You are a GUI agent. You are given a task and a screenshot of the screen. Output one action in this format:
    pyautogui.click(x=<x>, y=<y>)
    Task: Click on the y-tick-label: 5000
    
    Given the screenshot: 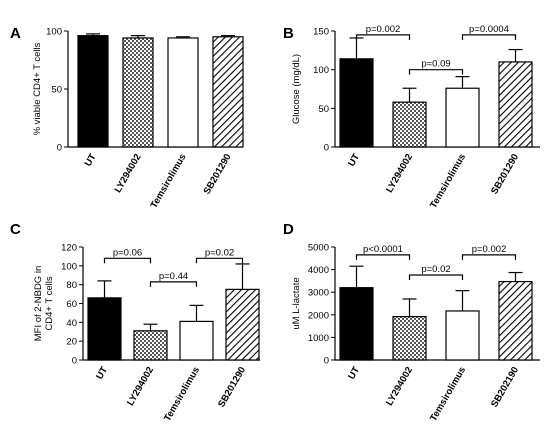 What is the action you would take?
    pyautogui.click(x=318, y=248)
    